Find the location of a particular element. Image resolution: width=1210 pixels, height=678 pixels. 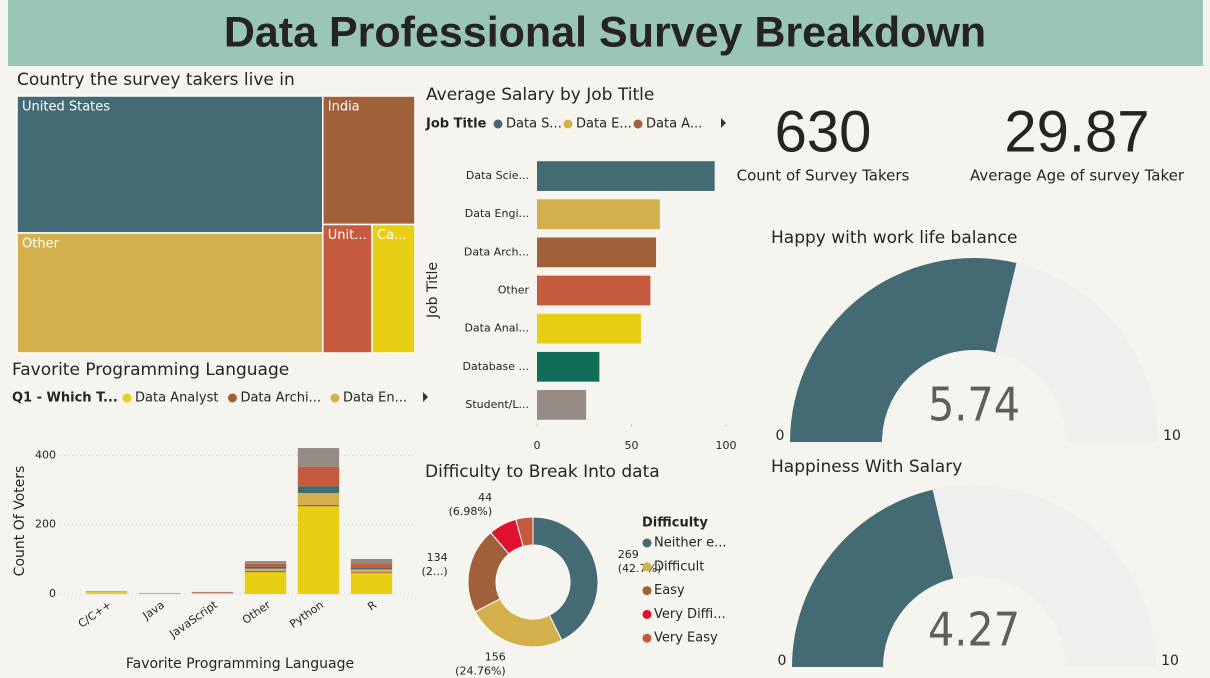

gauge-value-label: 5.74 is located at coordinates (974, 405).